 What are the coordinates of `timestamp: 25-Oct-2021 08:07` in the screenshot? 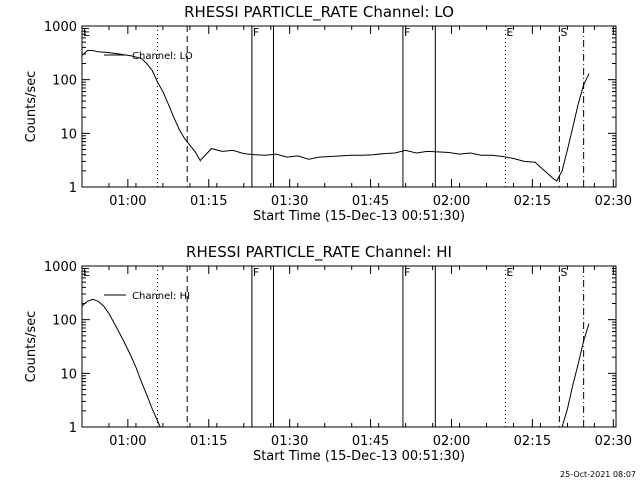 It's located at (598, 474).